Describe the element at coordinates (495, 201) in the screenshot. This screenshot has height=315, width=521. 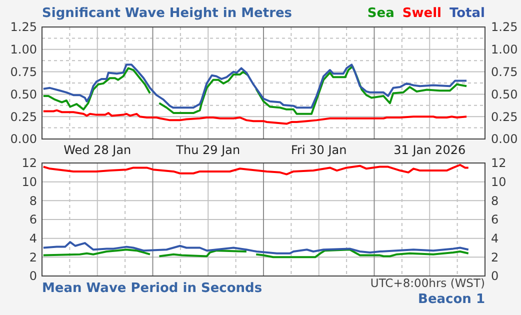
I see `y2-tick-label: 8` at that location.